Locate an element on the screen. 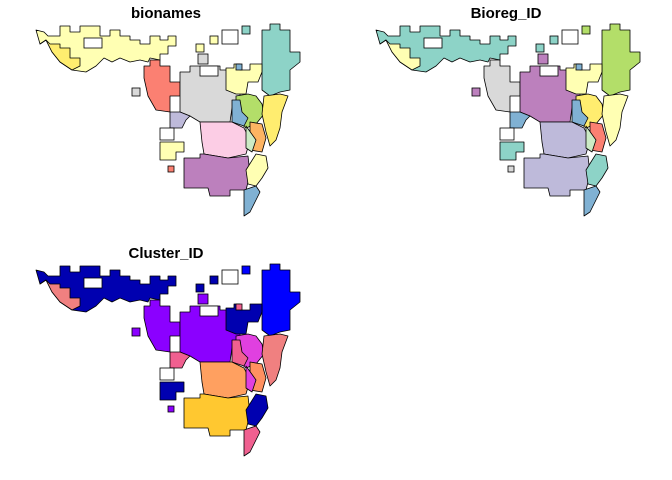 The height and width of the screenshot is (480, 672). panel-title-bionames: bionames is located at coordinates (166, 13).